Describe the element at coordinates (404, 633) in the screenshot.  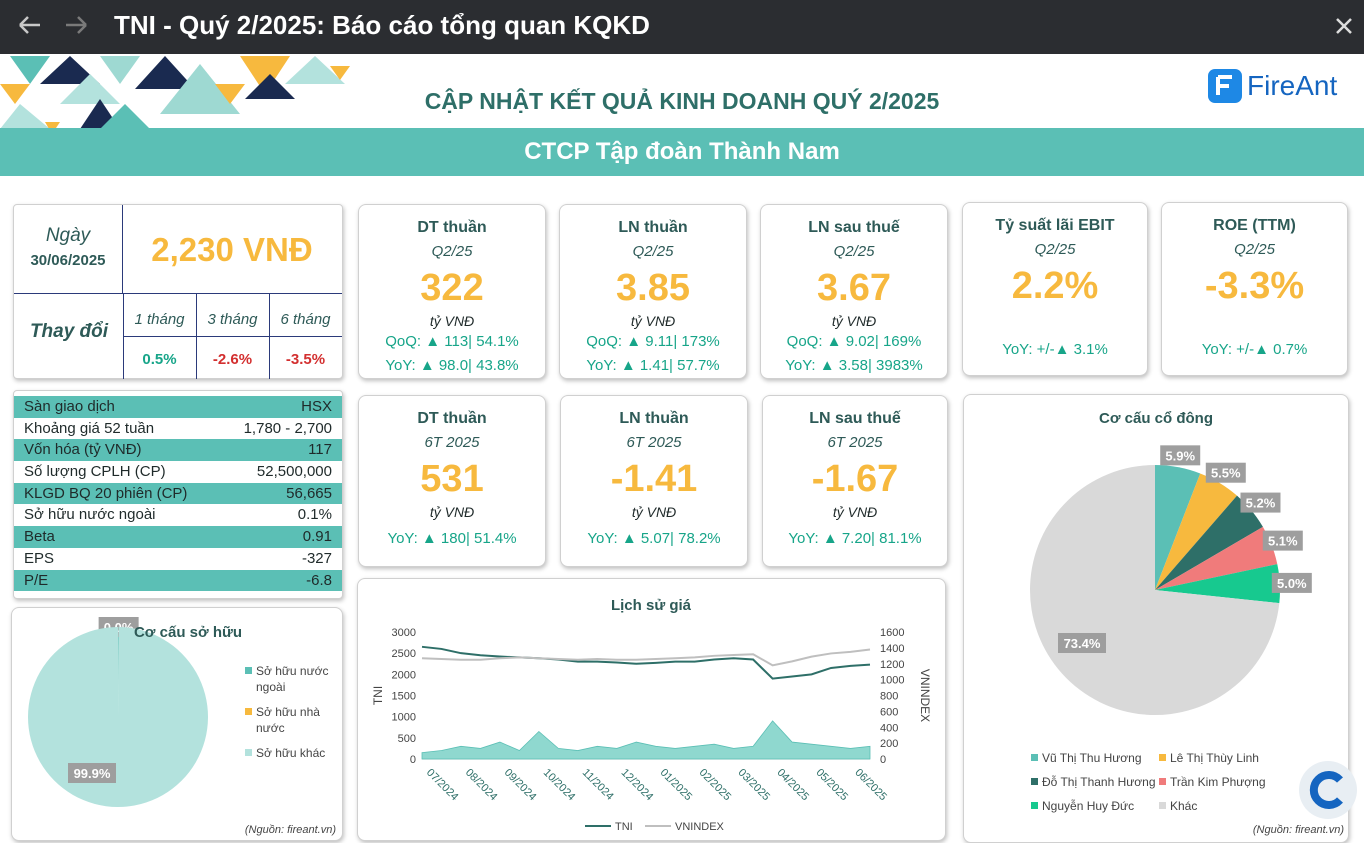
I see `y-tick-label: 3000` at that location.